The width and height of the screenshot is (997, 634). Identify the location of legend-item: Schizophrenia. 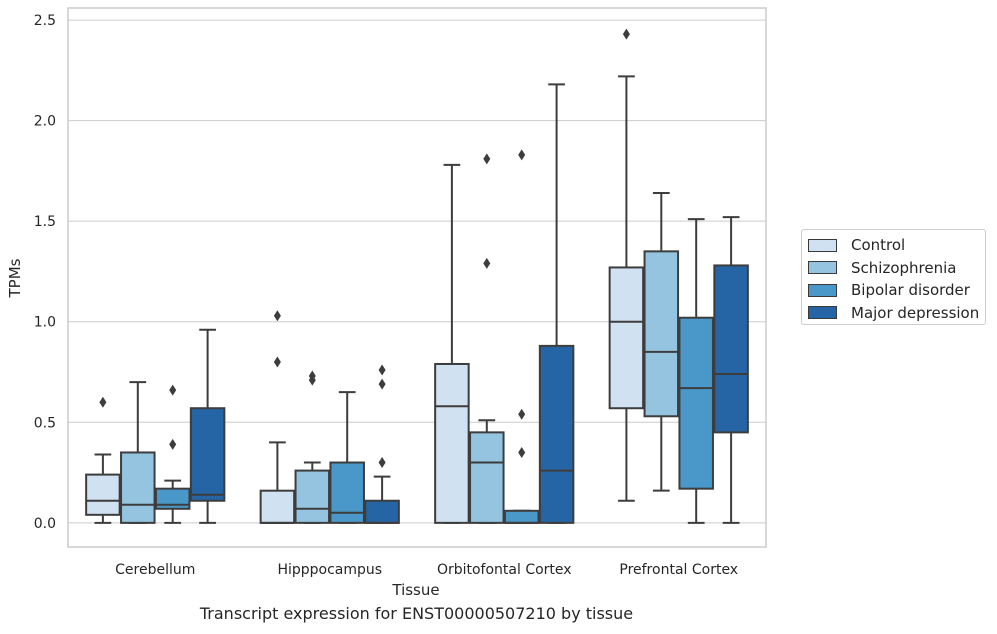
(896, 268).